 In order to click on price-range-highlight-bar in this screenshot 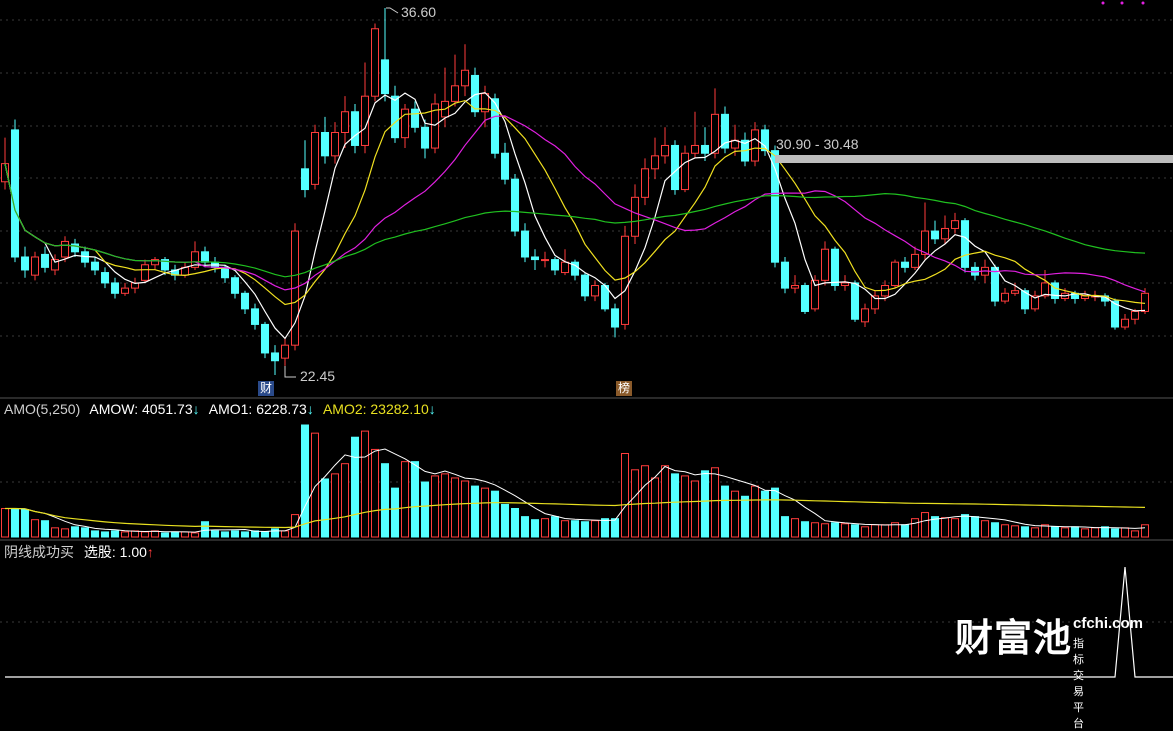, I will do `click(974, 159)`.